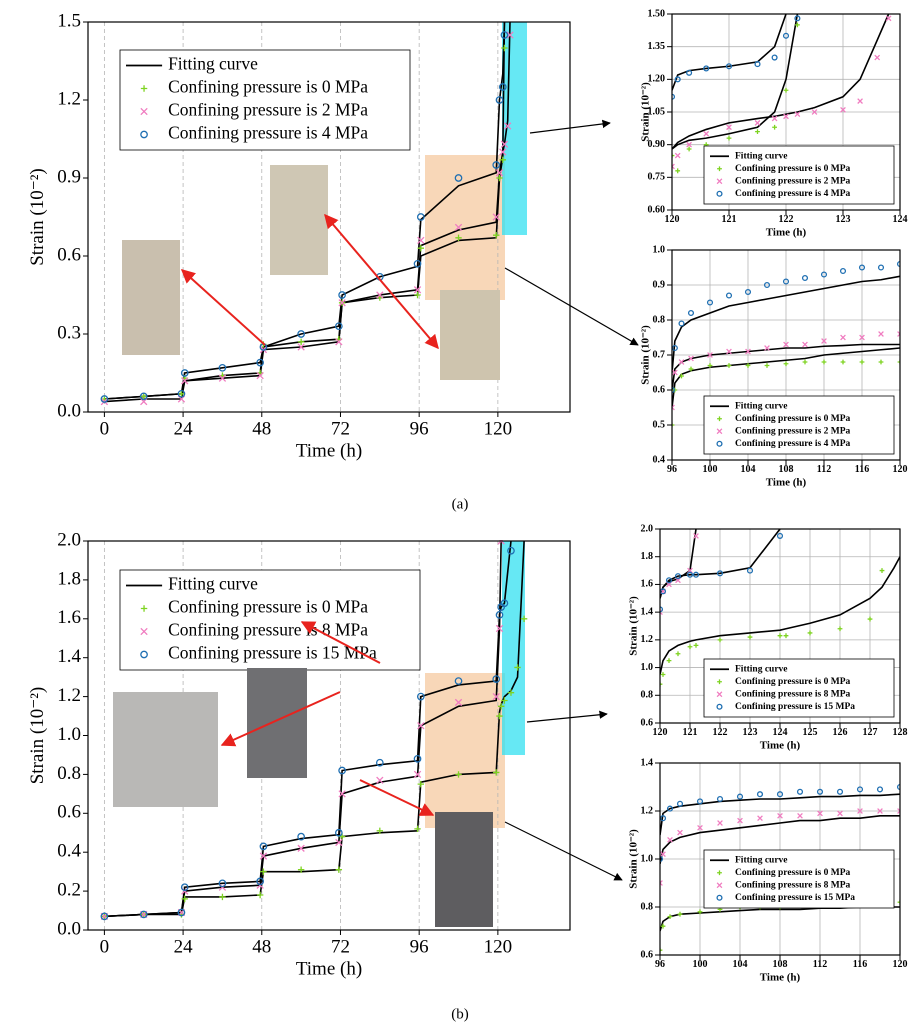  What do you see at coordinates (340, 428) in the screenshot?
I see `x-tick-label: 72` at bounding box center [340, 428].